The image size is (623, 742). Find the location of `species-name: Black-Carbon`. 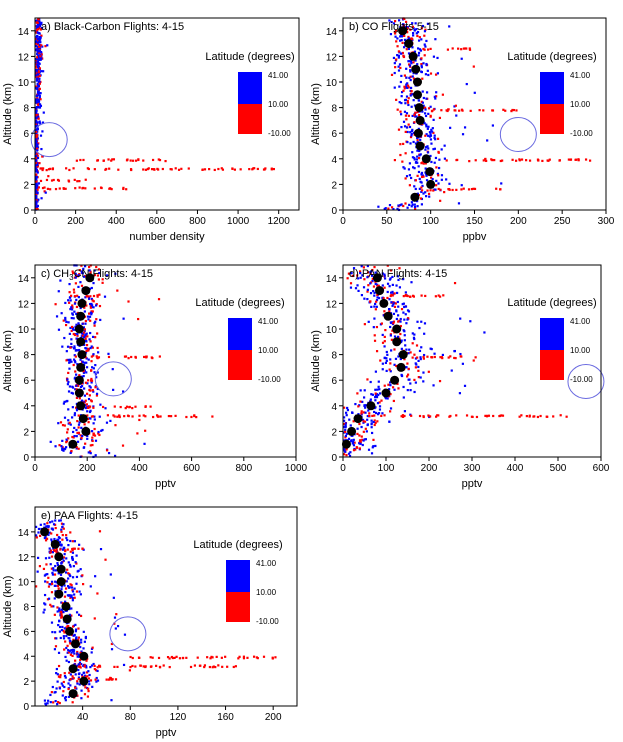

species-name: Black-Carbon is located at coordinates (87, 27).